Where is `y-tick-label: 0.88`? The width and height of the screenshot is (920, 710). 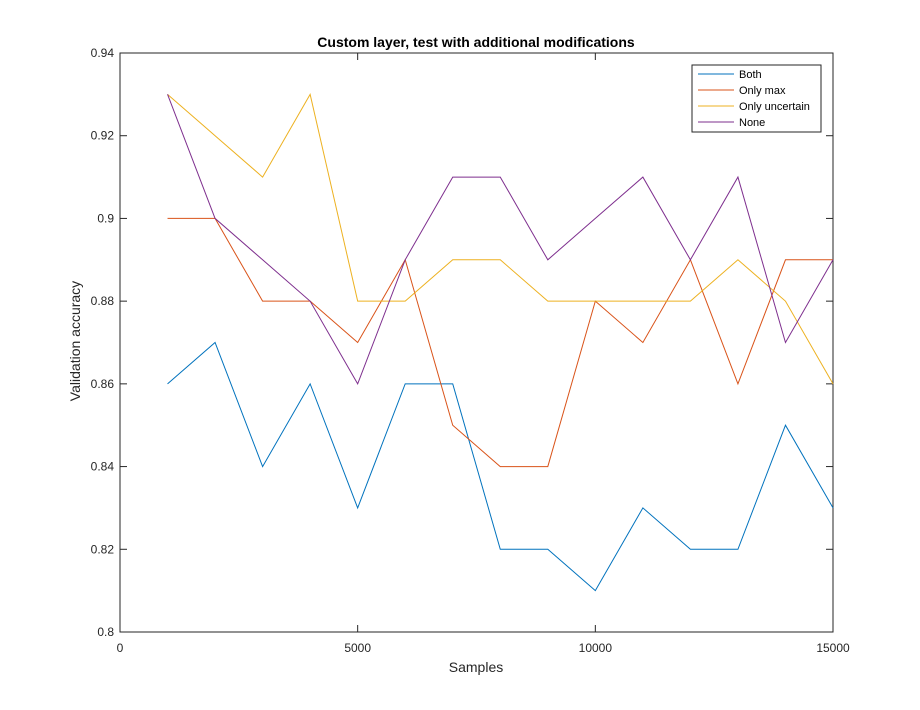 y-tick-label: 0.88 is located at coordinates (103, 301).